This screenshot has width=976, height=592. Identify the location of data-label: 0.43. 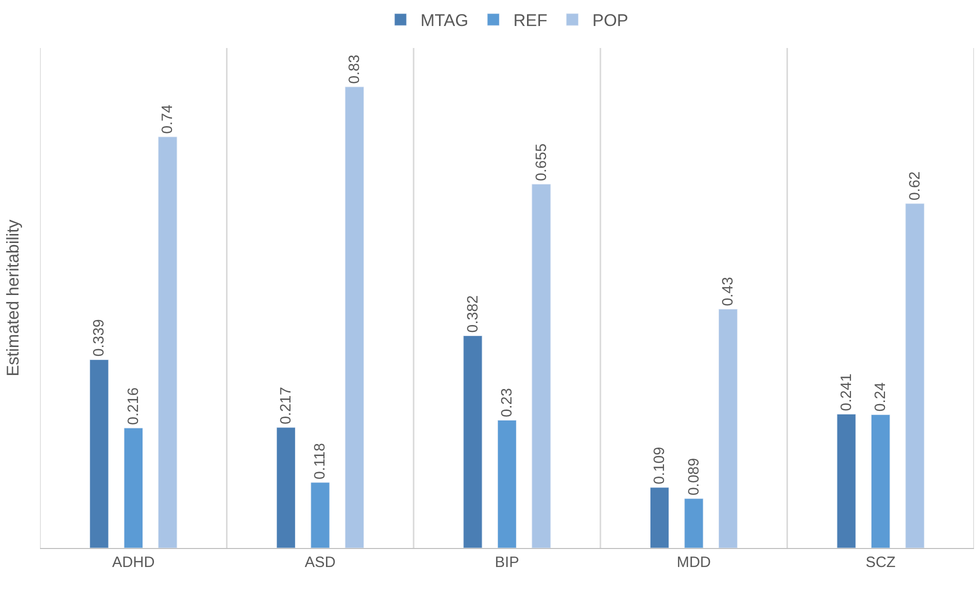
(728, 291).